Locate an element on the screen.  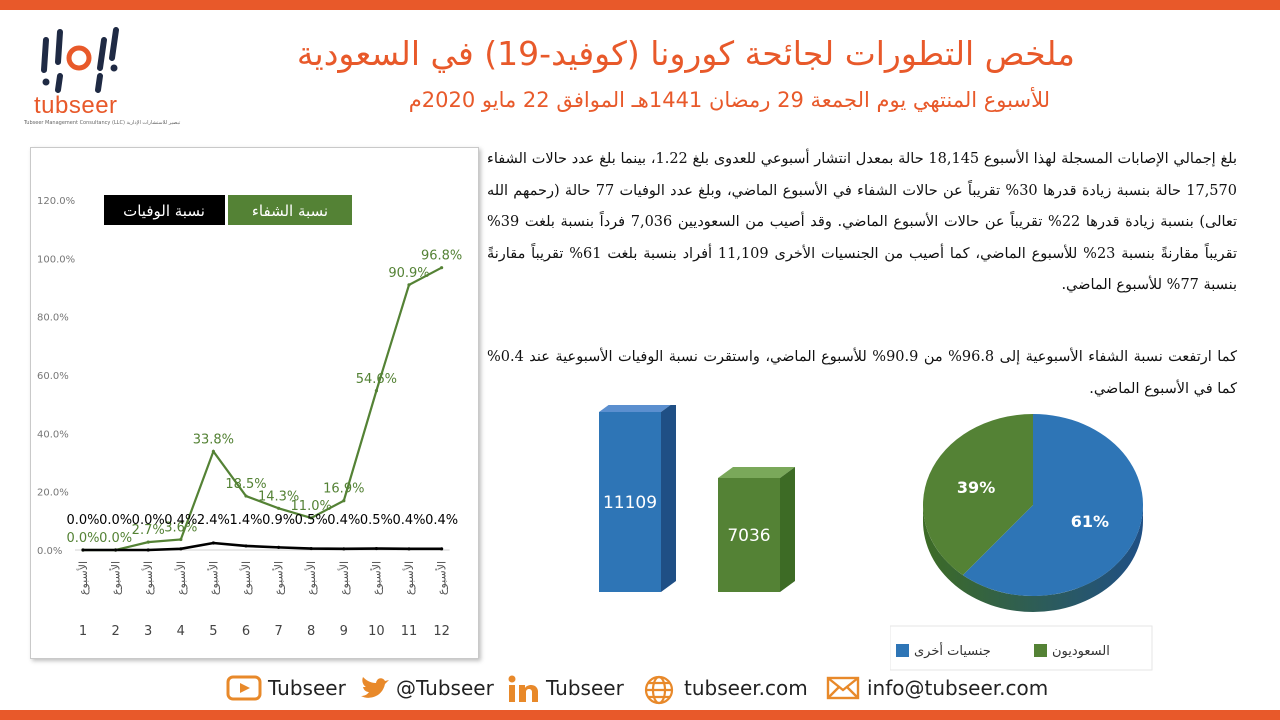
y-tick-label: 80.0% is located at coordinates (53, 318).